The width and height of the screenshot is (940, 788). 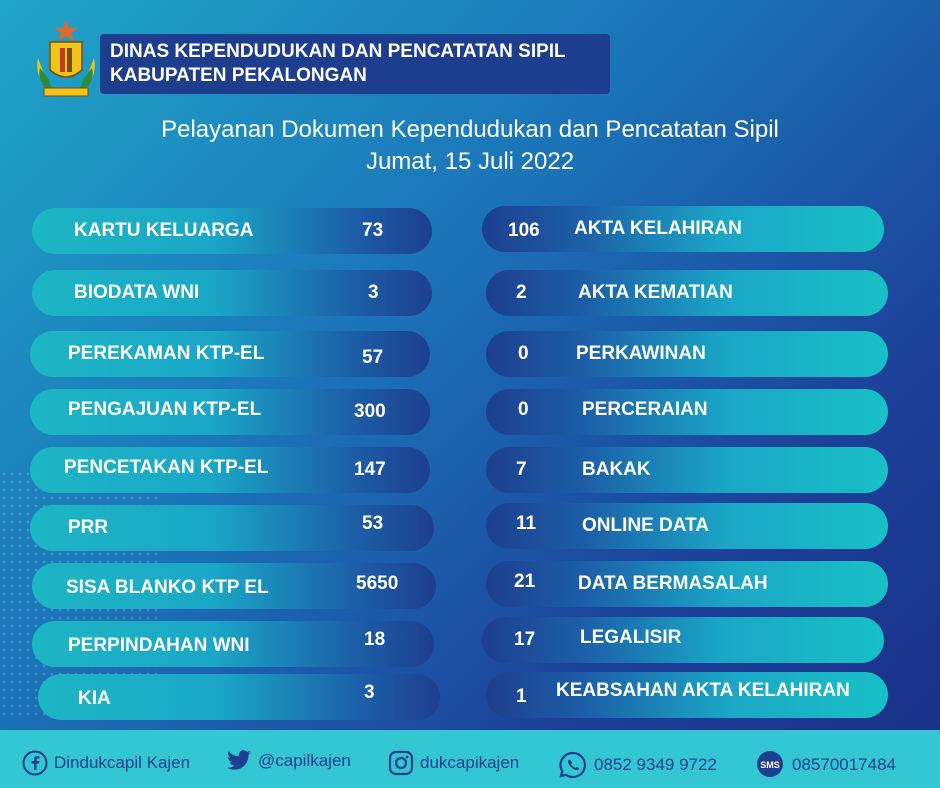 I want to click on sms-contact: SMS 08570017484, so click(x=825, y=765).